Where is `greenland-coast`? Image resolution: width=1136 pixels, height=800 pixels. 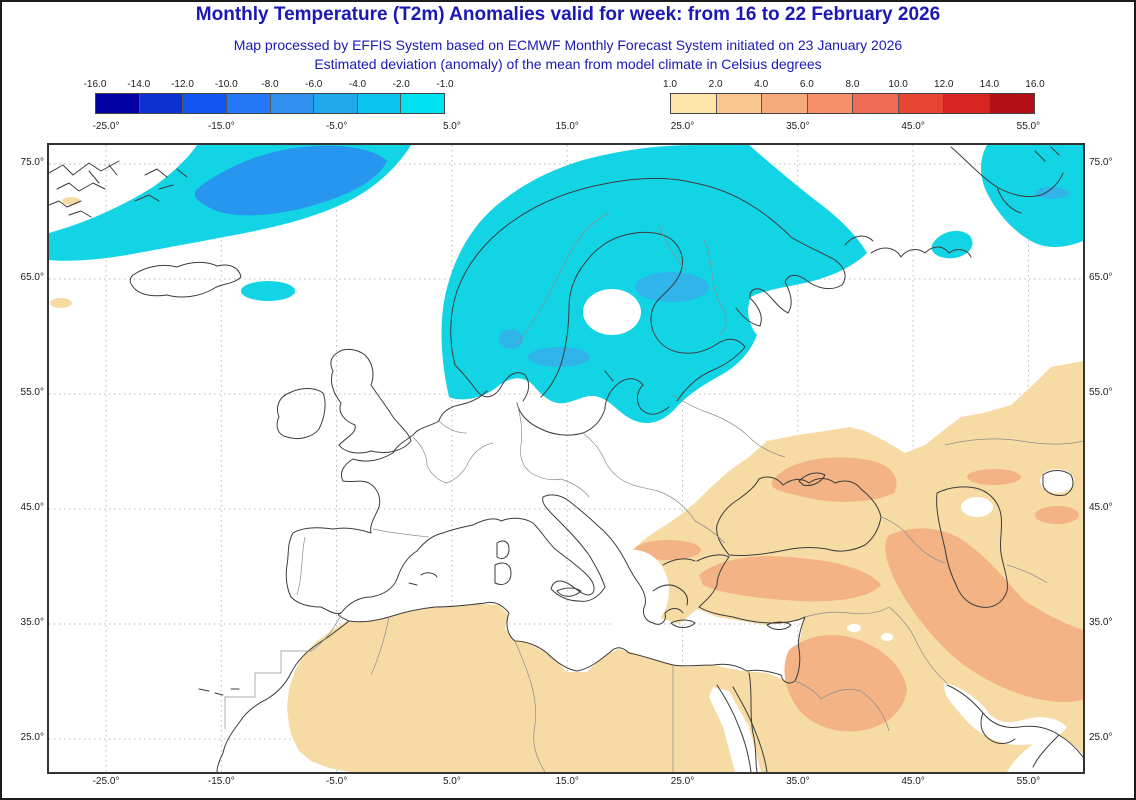 greenland-coast is located at coordinates (118, 189).